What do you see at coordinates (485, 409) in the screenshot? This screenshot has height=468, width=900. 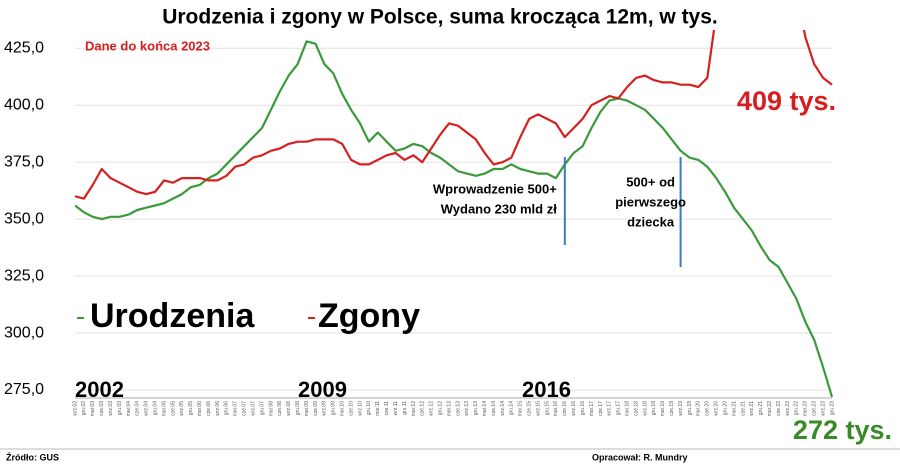 I see `x-tick-label: mar.14` at bounding box center [485, 409].